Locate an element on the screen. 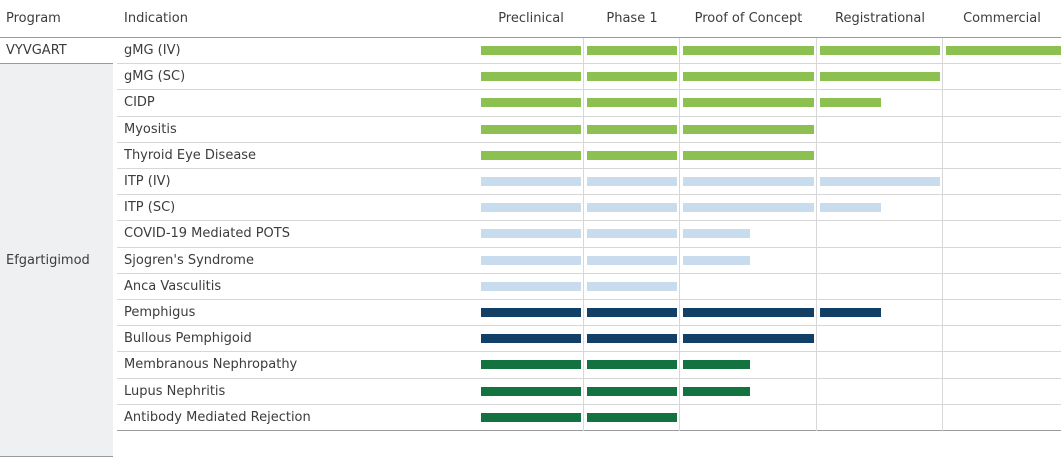 Image resolution: width=1061 pixels, height=457 pixels. table-row: COVID-19 Mediated POTS is located at coordinates (589, 234).